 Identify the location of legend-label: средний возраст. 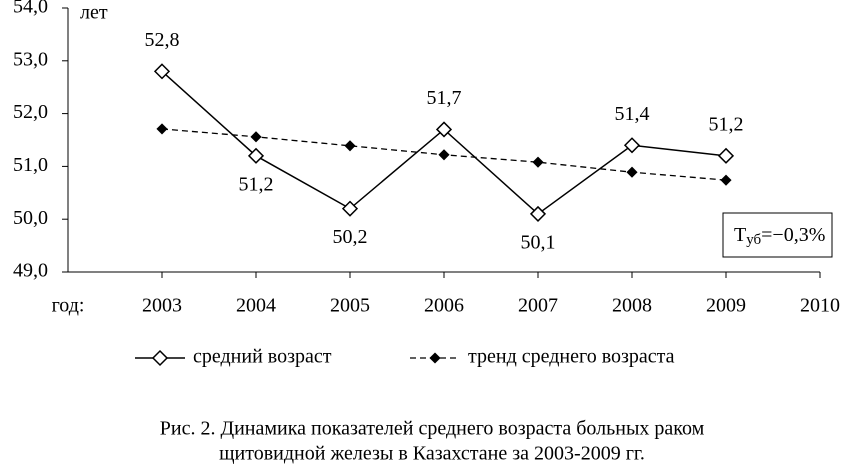
(262, 357).